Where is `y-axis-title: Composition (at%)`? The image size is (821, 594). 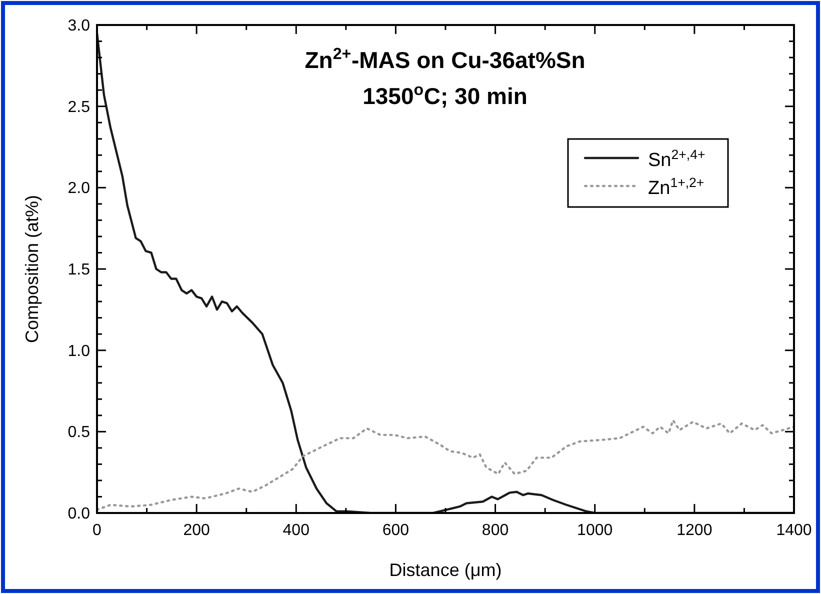
y-axis-title: Composition (at%) is located at coordinates (32, 269).